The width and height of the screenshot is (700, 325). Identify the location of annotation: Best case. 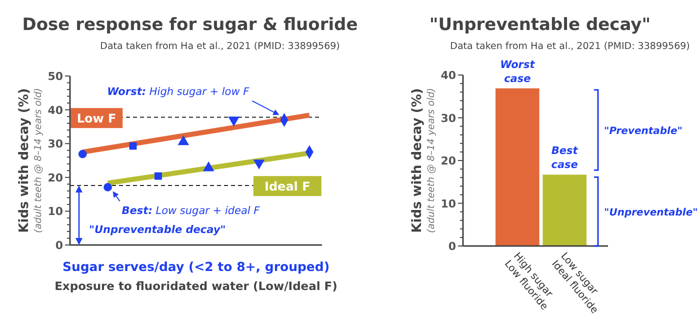
(565, 158).